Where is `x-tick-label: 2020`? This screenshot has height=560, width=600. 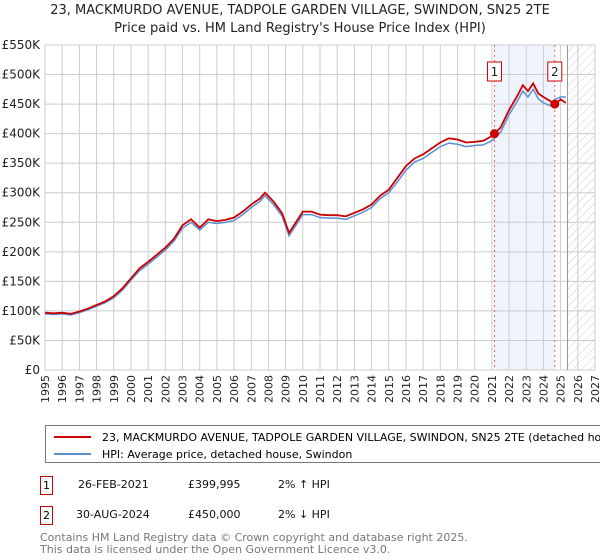 x-tick-label: 2020 is located at coordinates (475, 389).